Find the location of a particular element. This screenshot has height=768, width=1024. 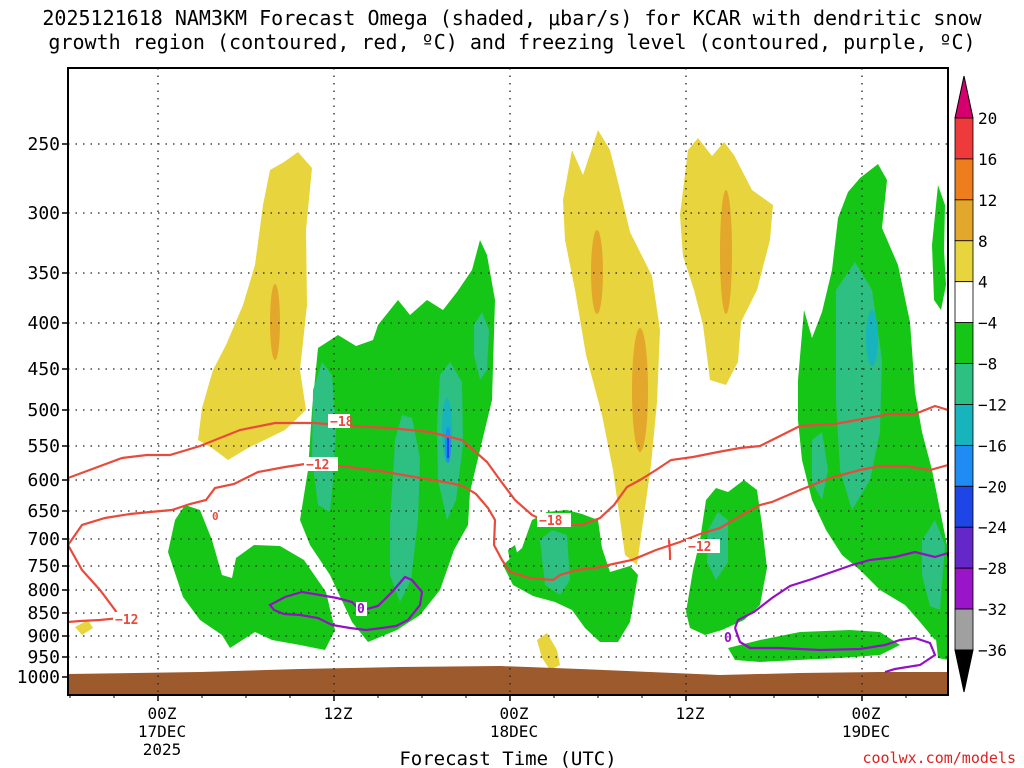

pressure-tick-label: 250 is located at coordinates (43, 144).